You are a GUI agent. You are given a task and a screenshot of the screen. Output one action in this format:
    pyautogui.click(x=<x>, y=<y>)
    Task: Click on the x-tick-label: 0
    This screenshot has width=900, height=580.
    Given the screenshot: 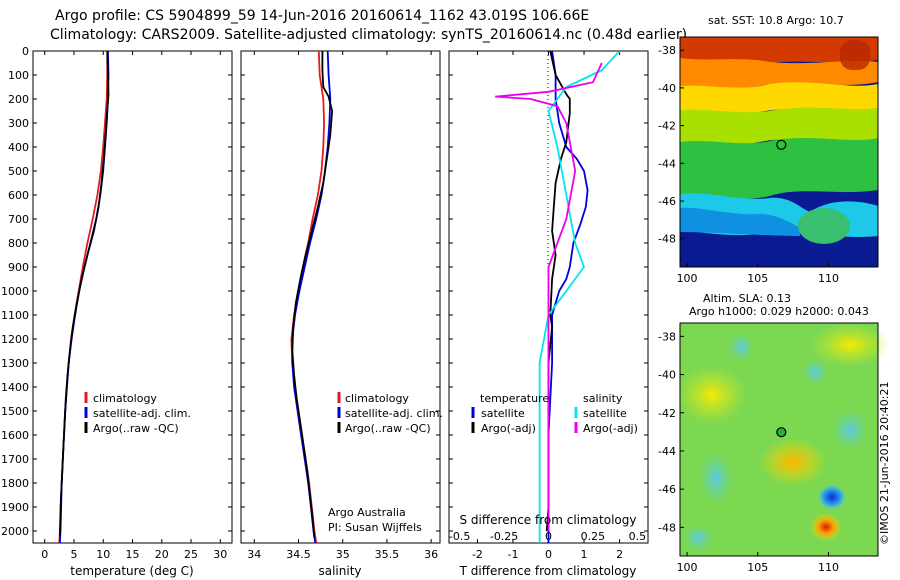 What is the action you would take?
    pyautogui.click(x=548, y=554)
    